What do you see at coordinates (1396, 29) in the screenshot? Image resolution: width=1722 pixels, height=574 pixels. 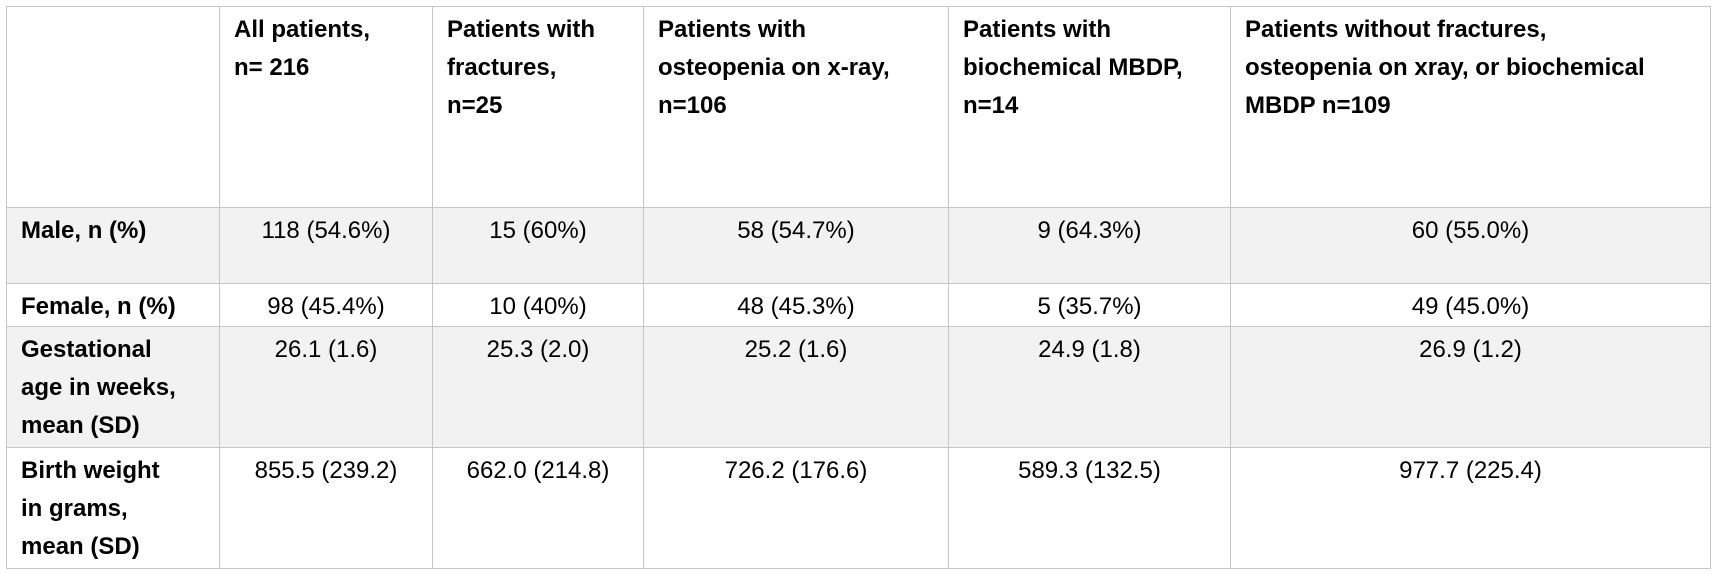 I see `header-line: Patients without fractures,` at bounding box center [1396, 29].